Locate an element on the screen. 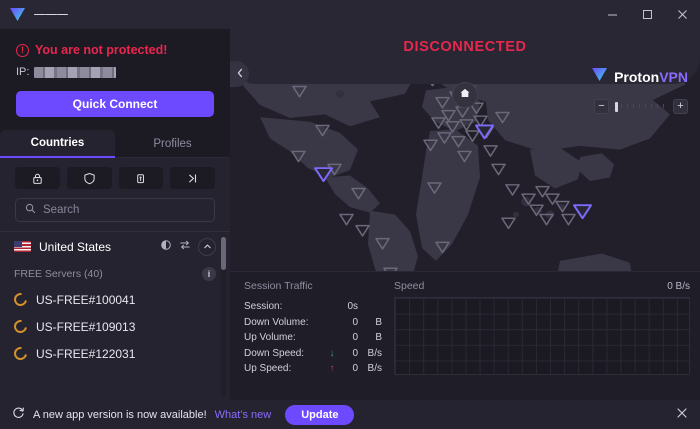 Image resolution: width=700 pixels, height=429 pixels. connection-status-label: DISCONNECTED is located at coordinates (465, 47).